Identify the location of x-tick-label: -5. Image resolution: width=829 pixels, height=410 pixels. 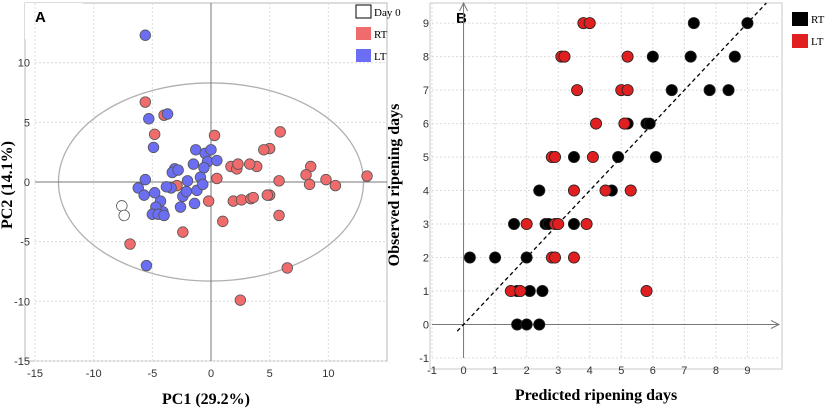
(152, 374).